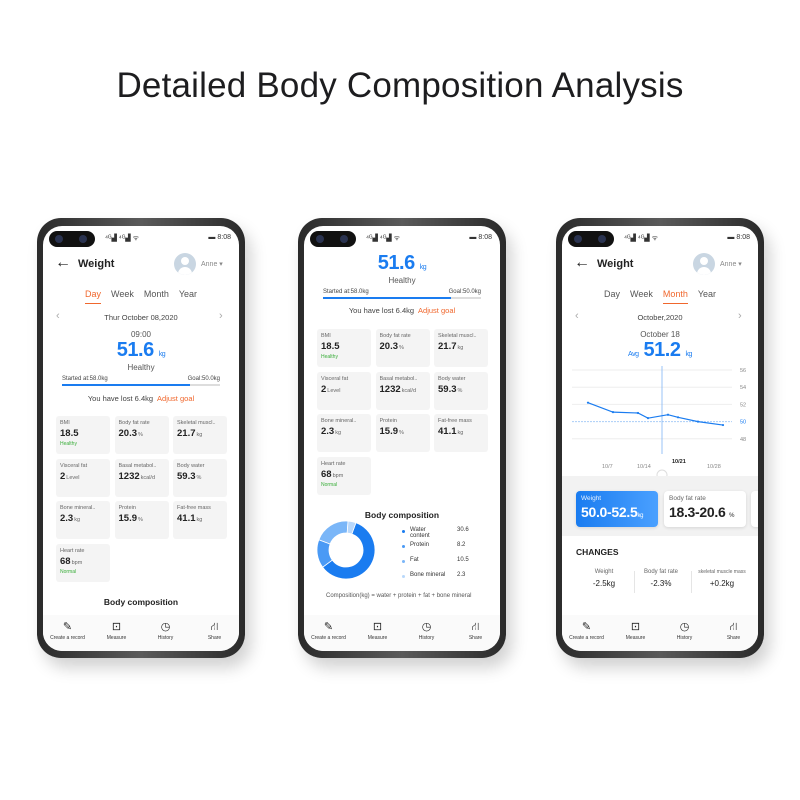 The height and width of the screenshot is (800, 800). Describe the element at coordinates (67, 518) in the screenshot. I see `metric-number: 2.3` at that location.